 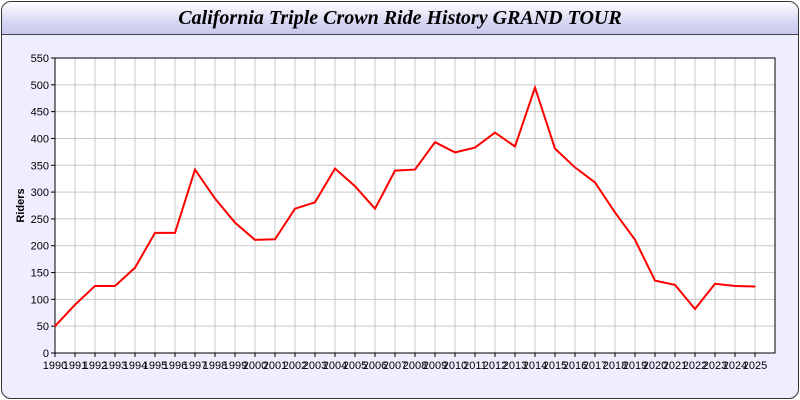 What do you see at coordinates (475, 366) in the screenshot?
I see `x-tick-label: 2011` at bounding box center [475, 366].